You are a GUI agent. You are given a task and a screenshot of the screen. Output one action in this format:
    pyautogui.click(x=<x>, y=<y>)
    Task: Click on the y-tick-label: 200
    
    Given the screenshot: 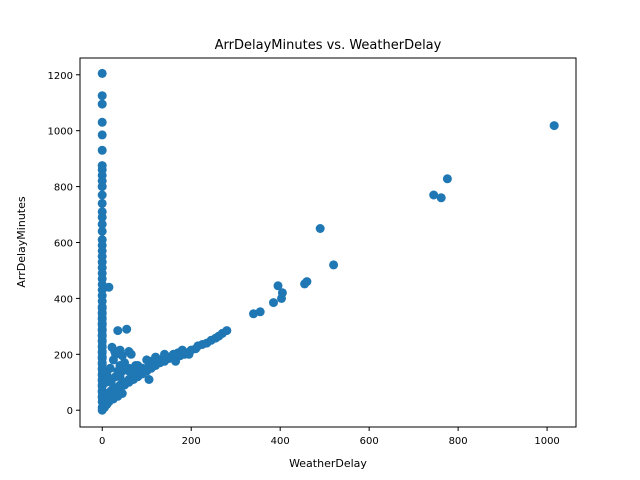 What is the action you would take?
    pyautogui.click(x=63, y=355)
    